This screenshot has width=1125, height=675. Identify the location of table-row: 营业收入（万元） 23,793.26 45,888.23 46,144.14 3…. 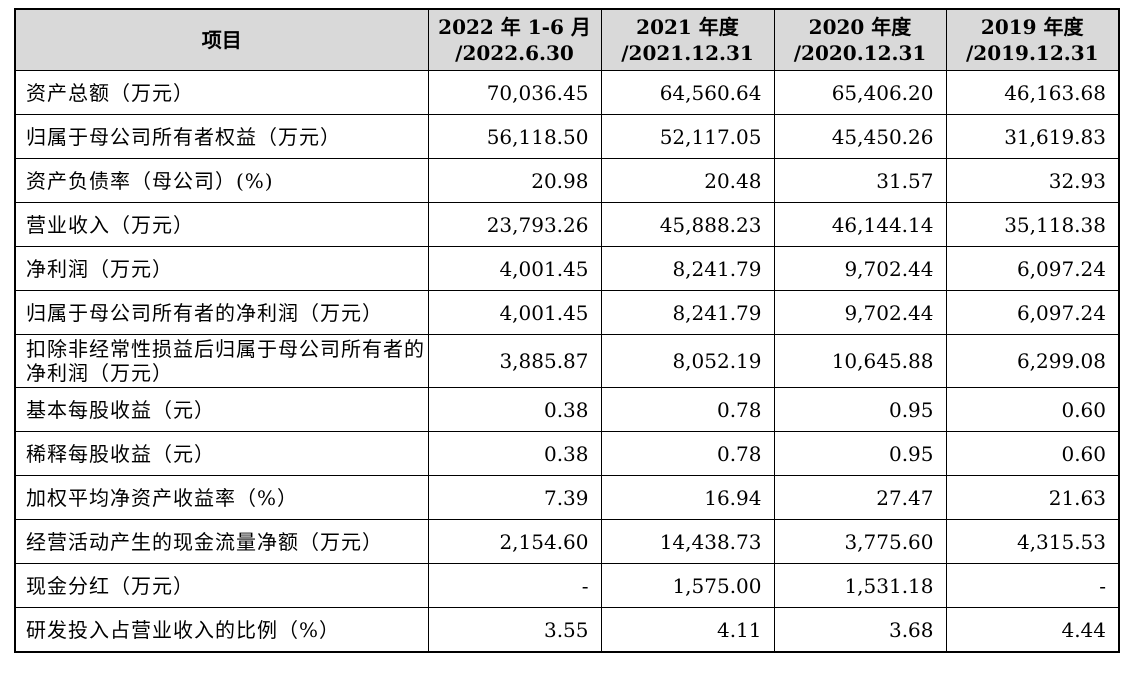
(567, 224).